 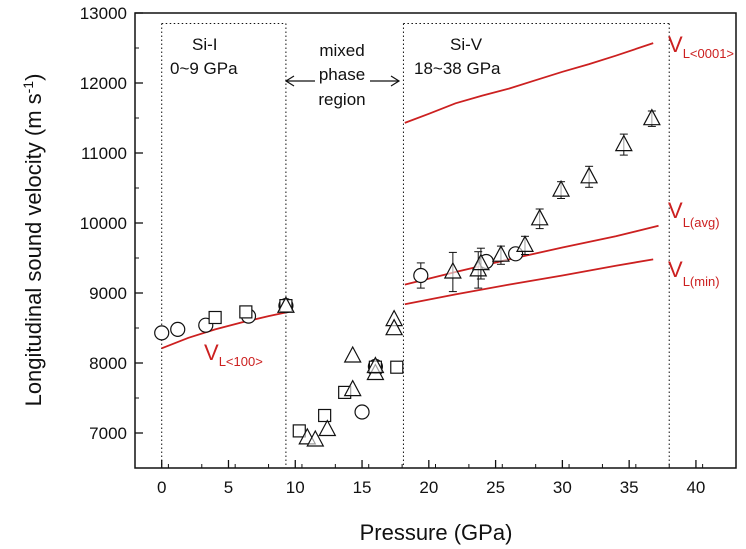 What do you see at coordinates (204, 68) in the screenshot?
I see `si1-range: 0~9 GPa` at bounding box center [204, 68].